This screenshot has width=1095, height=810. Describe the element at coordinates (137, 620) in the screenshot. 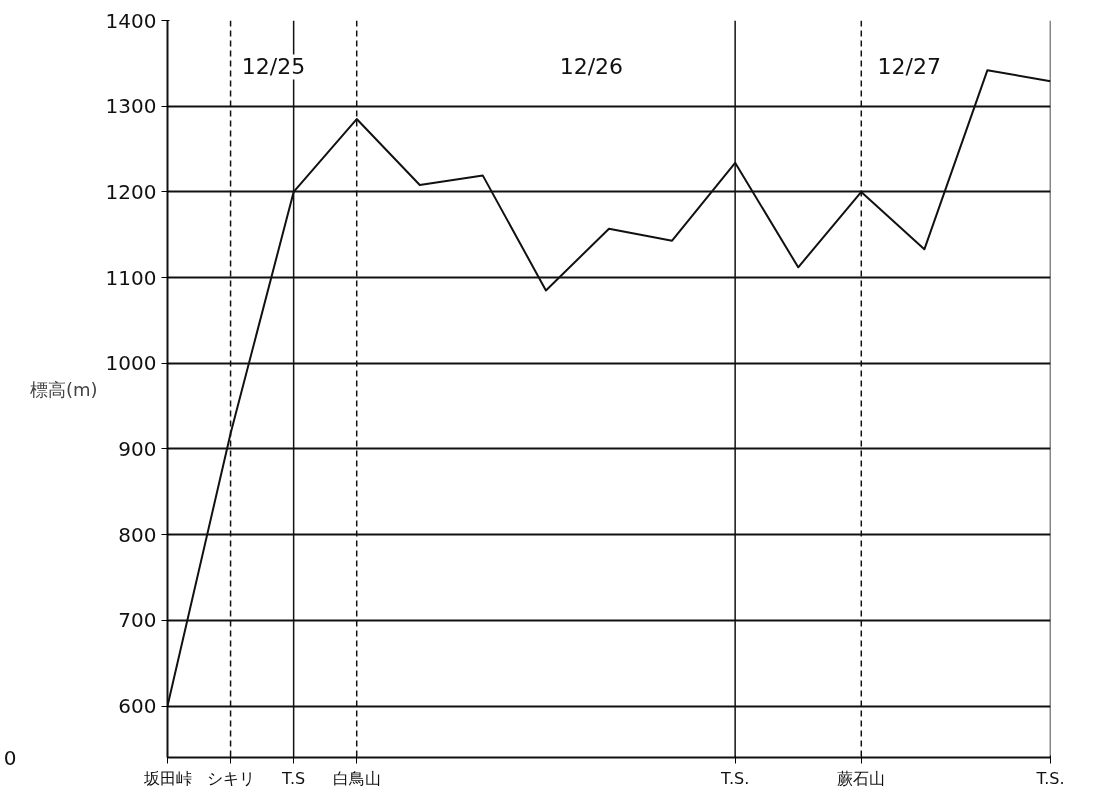

I see `y-tick-label: 700` at that location.